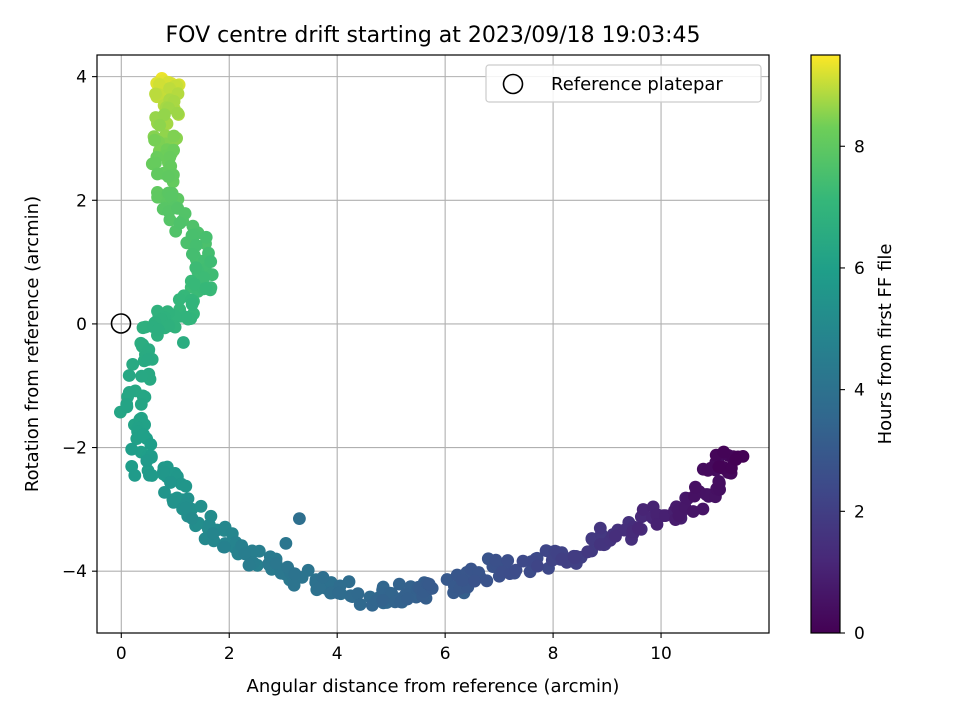  Describe the element at coordinates (229, 654) in the screenshot. I see `x-tick-label: 2` at that location.